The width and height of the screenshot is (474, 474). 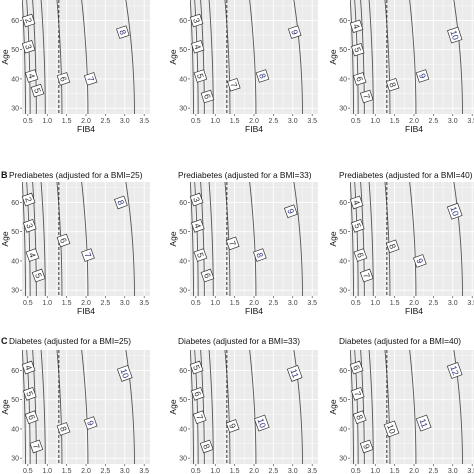 I want to click on contour-label-text: 10, so click(x=454, y=211).